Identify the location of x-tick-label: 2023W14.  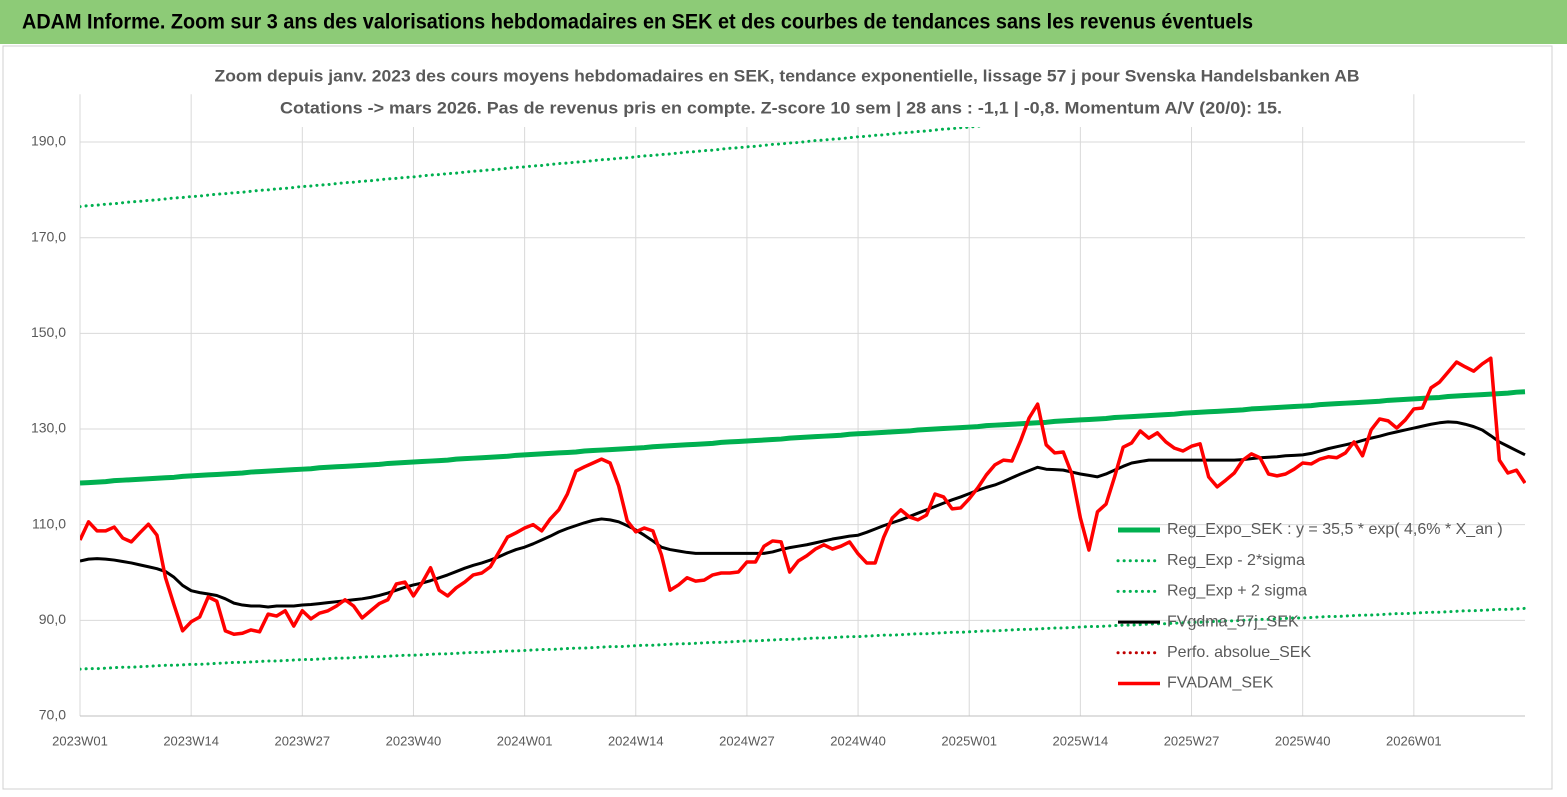
(191, 740).